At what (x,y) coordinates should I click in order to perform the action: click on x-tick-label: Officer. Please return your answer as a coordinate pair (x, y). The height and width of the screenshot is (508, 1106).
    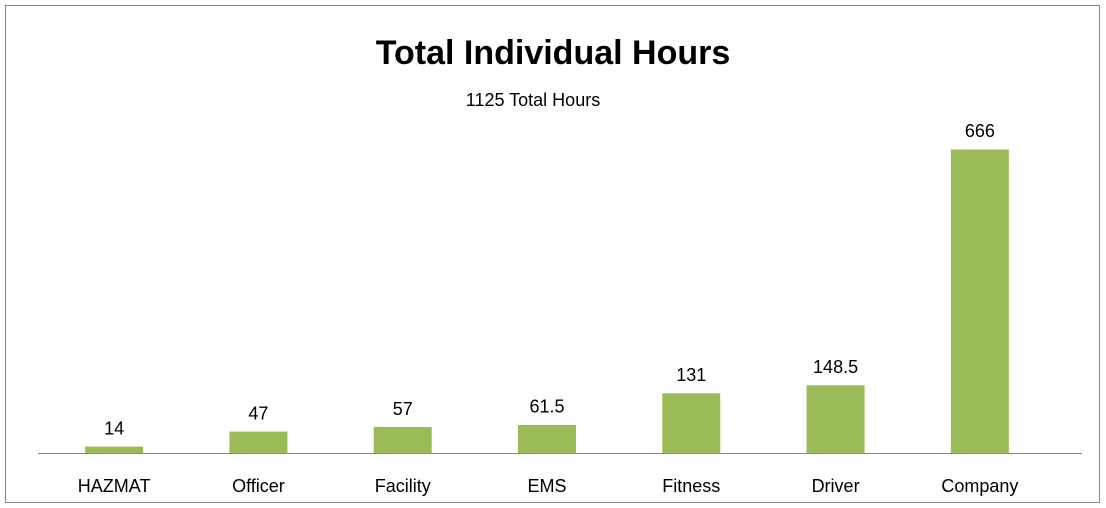
    Looking at the image, I should click on (258, 486).